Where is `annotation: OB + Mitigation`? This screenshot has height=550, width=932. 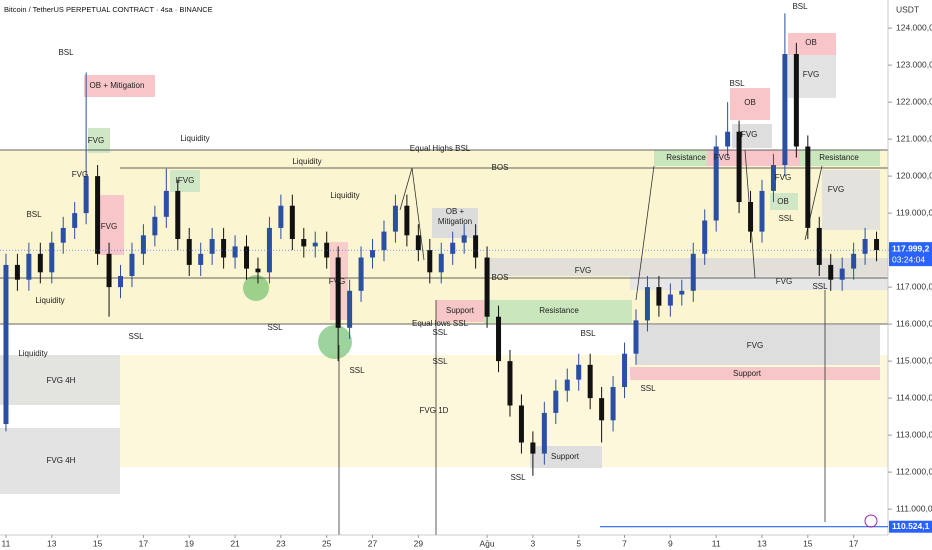
annotation: OB + Mitigation is located at coordinates (117, 85).